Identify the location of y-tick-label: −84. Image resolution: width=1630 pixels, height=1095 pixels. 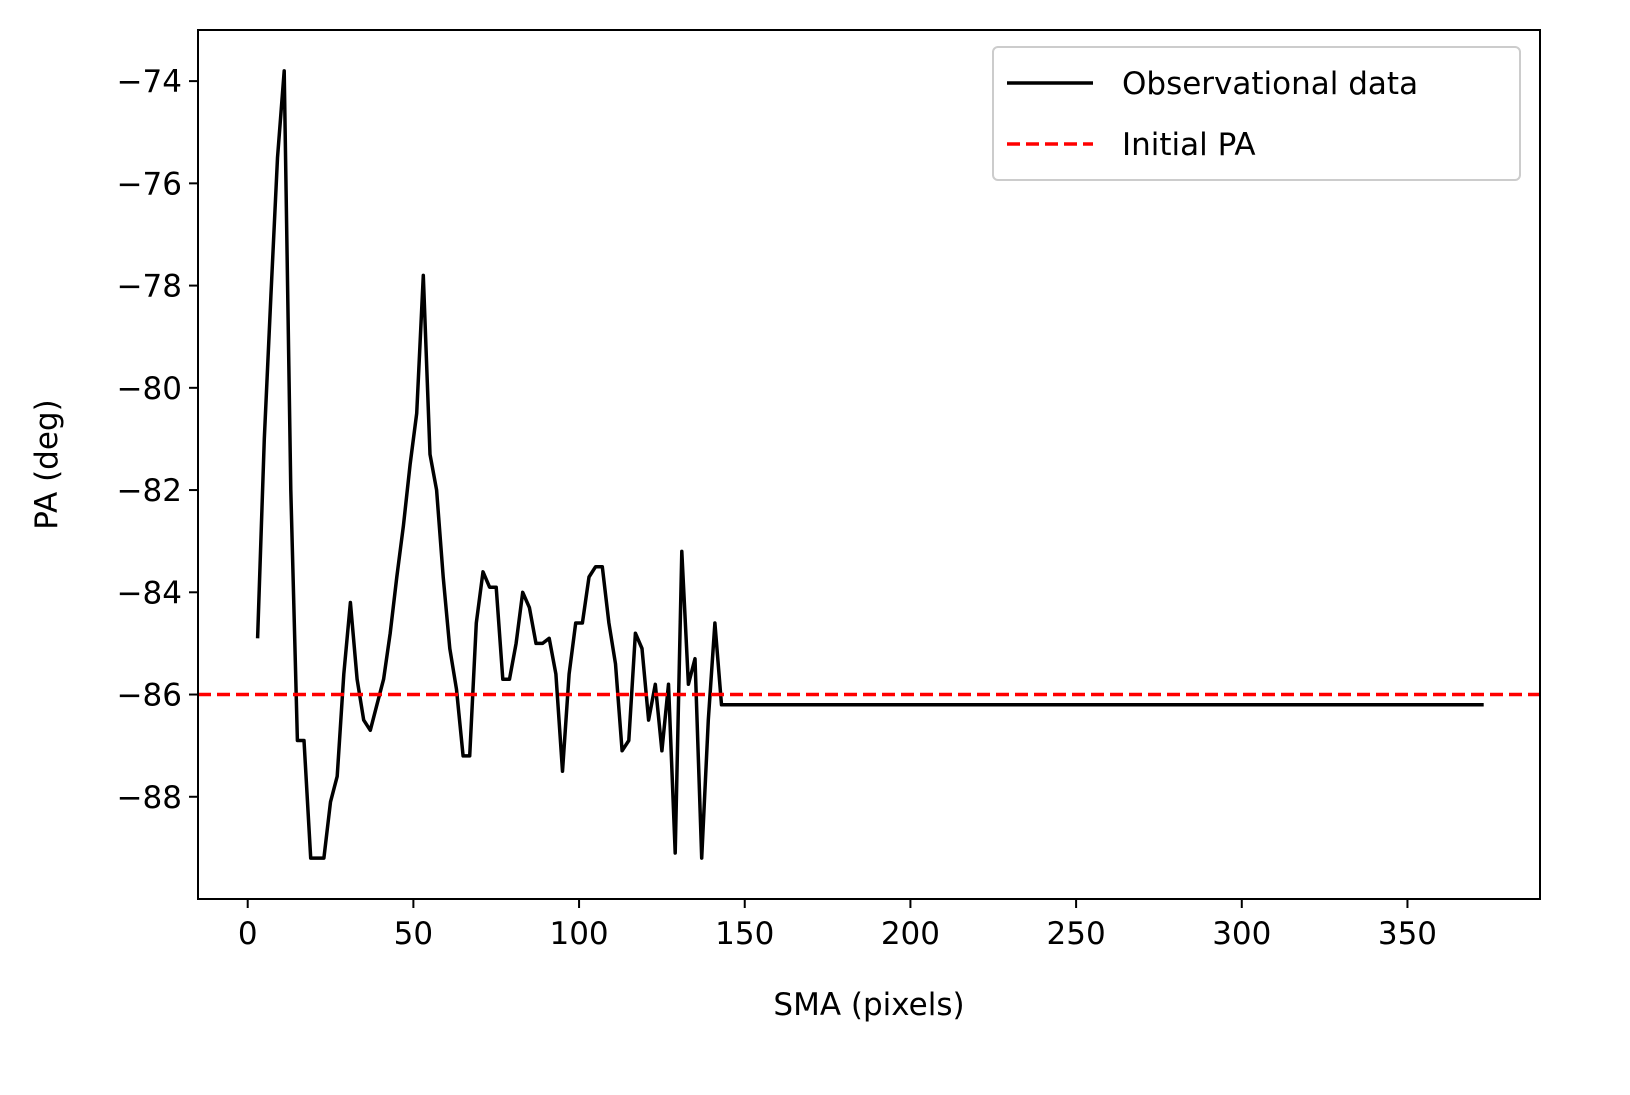
(149, 593).